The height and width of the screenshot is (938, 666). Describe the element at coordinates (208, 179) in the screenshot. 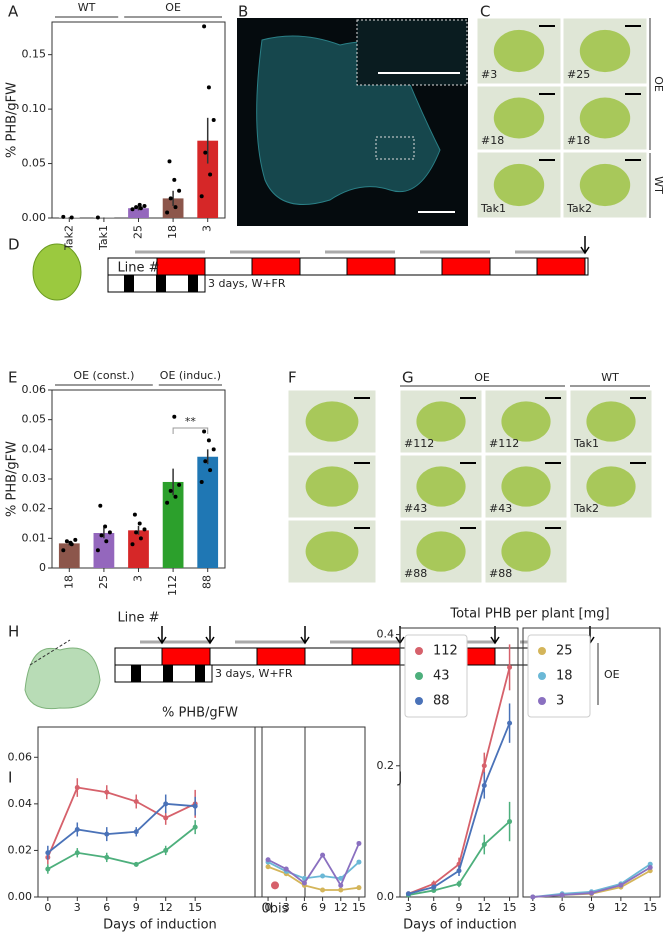

I see `bar` at that location.